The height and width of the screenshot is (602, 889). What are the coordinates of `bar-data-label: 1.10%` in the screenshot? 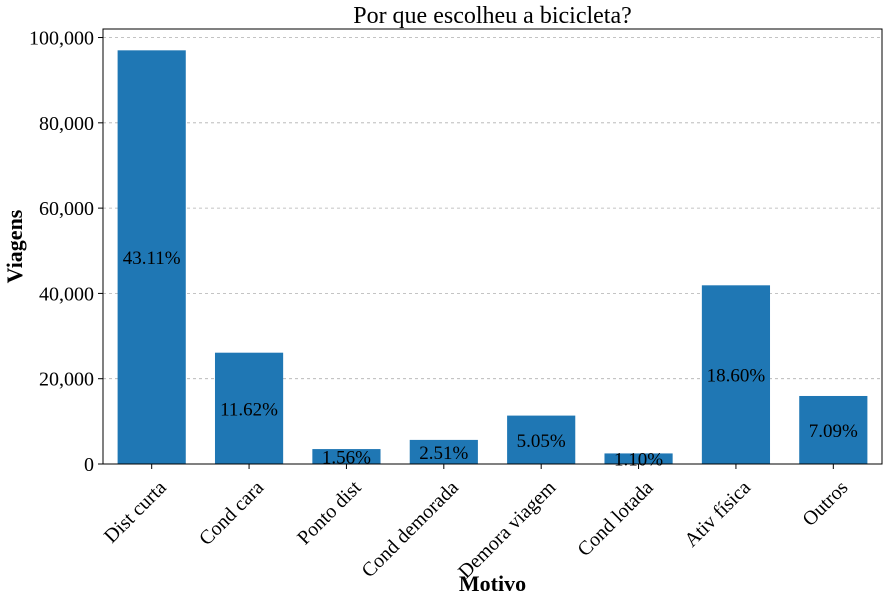 It's located at (638, 460).